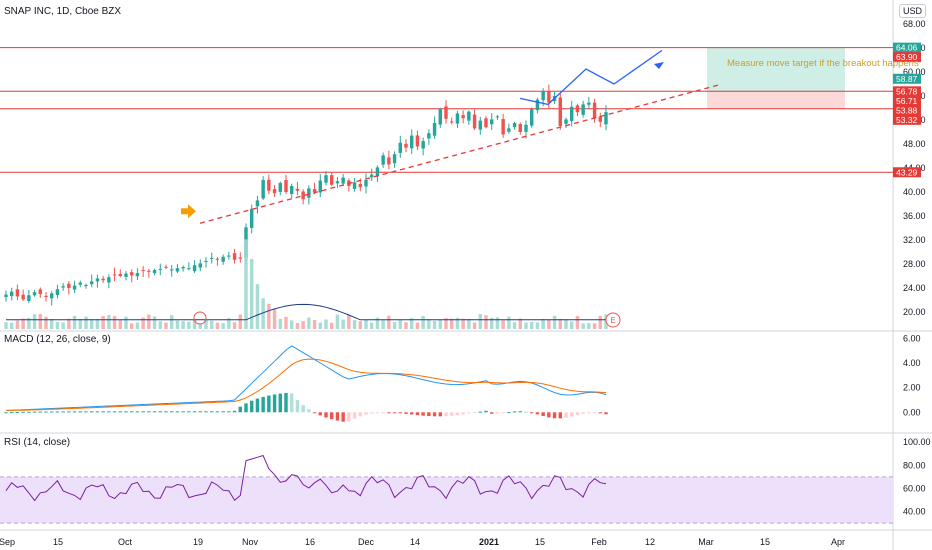 This screenshot has width=932, height=550. Describe the element at coordinates (776, 69) in the screenshot. I see `target-zone` at that location.